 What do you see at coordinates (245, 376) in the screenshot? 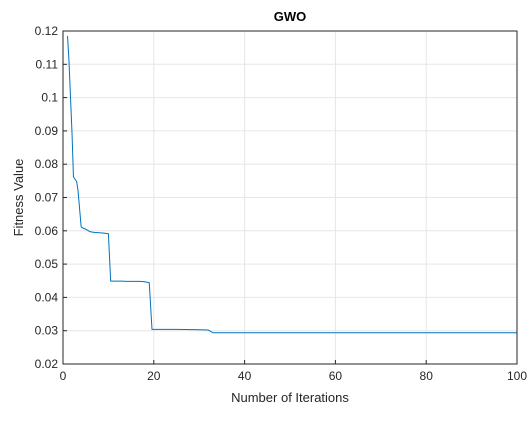
I see `x-tick-label: 40` at bounding box center [245, 376].